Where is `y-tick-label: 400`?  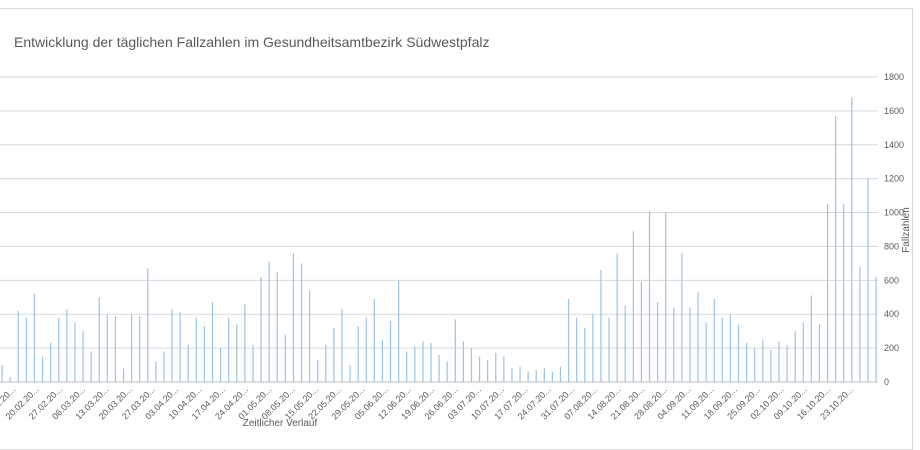
y-tick-label: 400 is located at coordinates (891, 314).